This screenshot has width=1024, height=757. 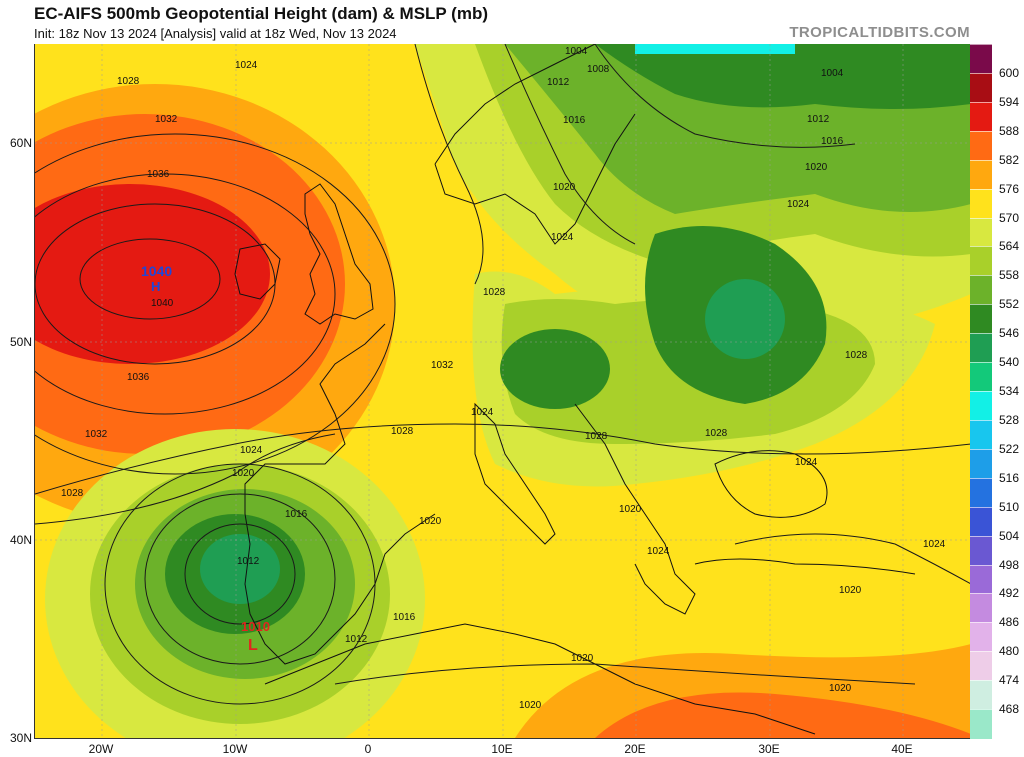 What do you see at coordinates (1009, 651) in the screenshot?
I see `colorbar-label: 480` at bounding box center [1009, 651].